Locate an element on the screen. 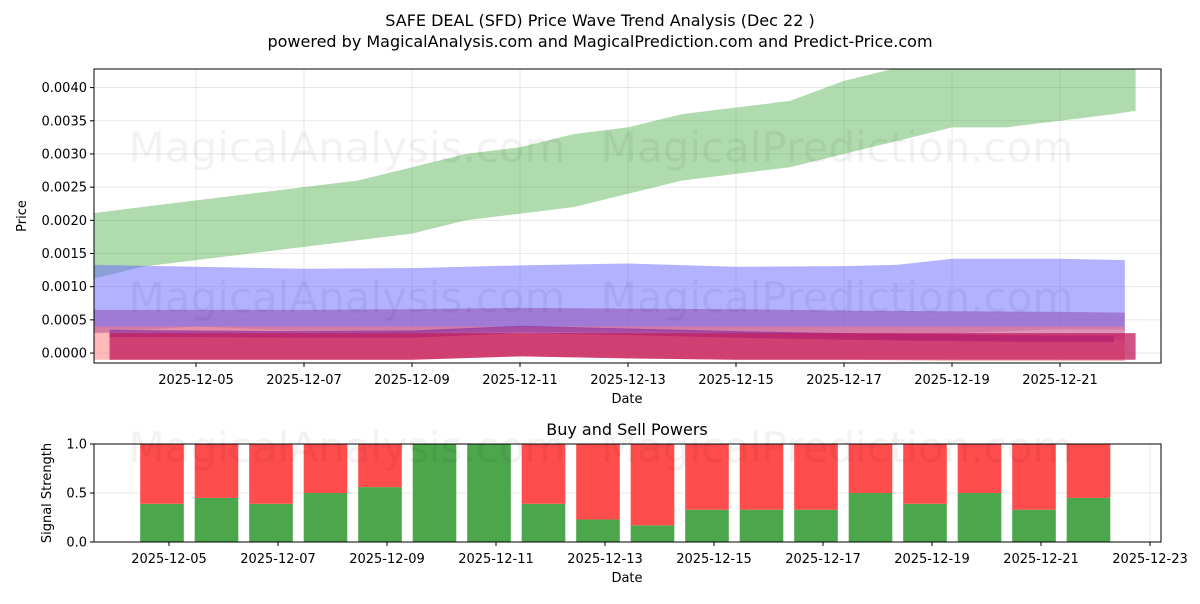 The height and width of the screenshot is (604, 1200). power-x-tick-label: 2025-12-15 is located at coordinates (714, 559).